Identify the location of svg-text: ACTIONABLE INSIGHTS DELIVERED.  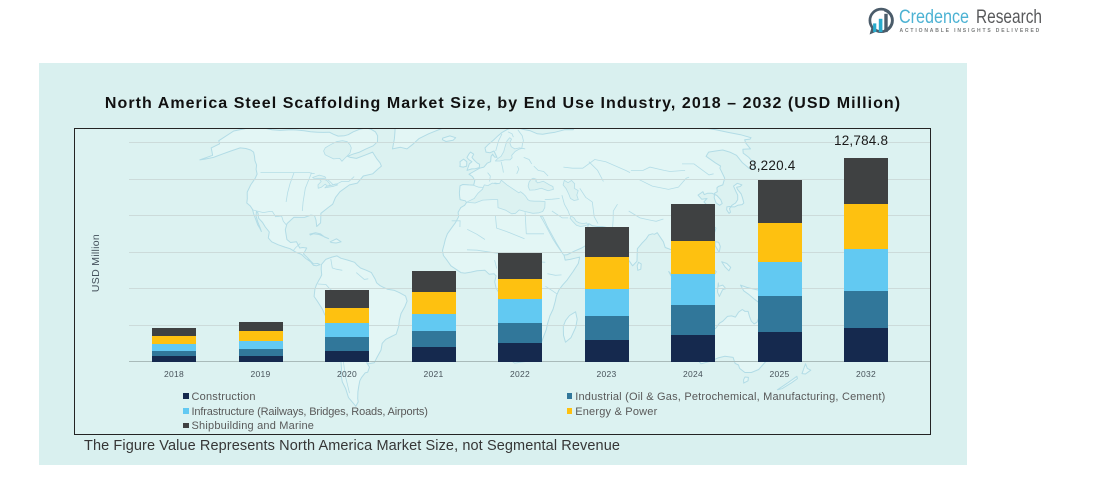
(970, 31).